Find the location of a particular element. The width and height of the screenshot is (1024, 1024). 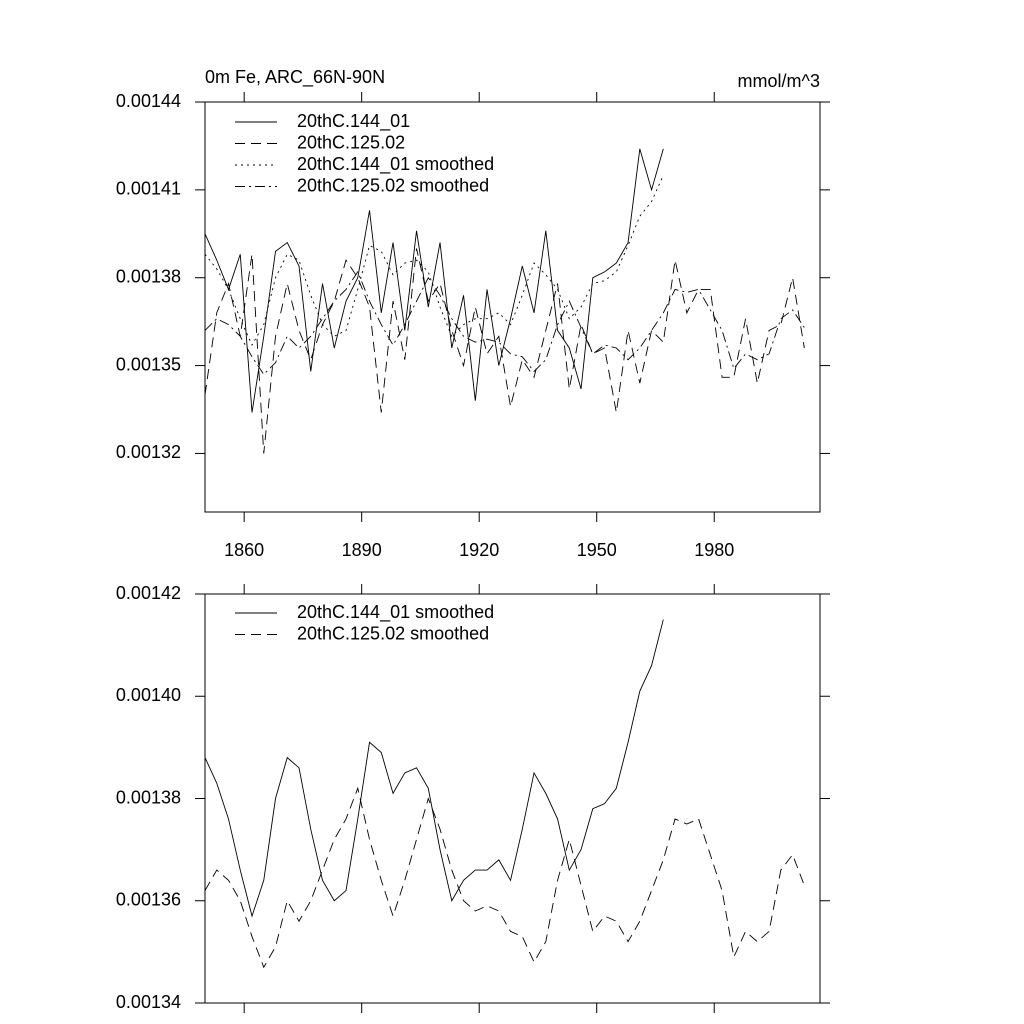

legend-label: 20thC.144_01 is located at coordinates (353, 121).